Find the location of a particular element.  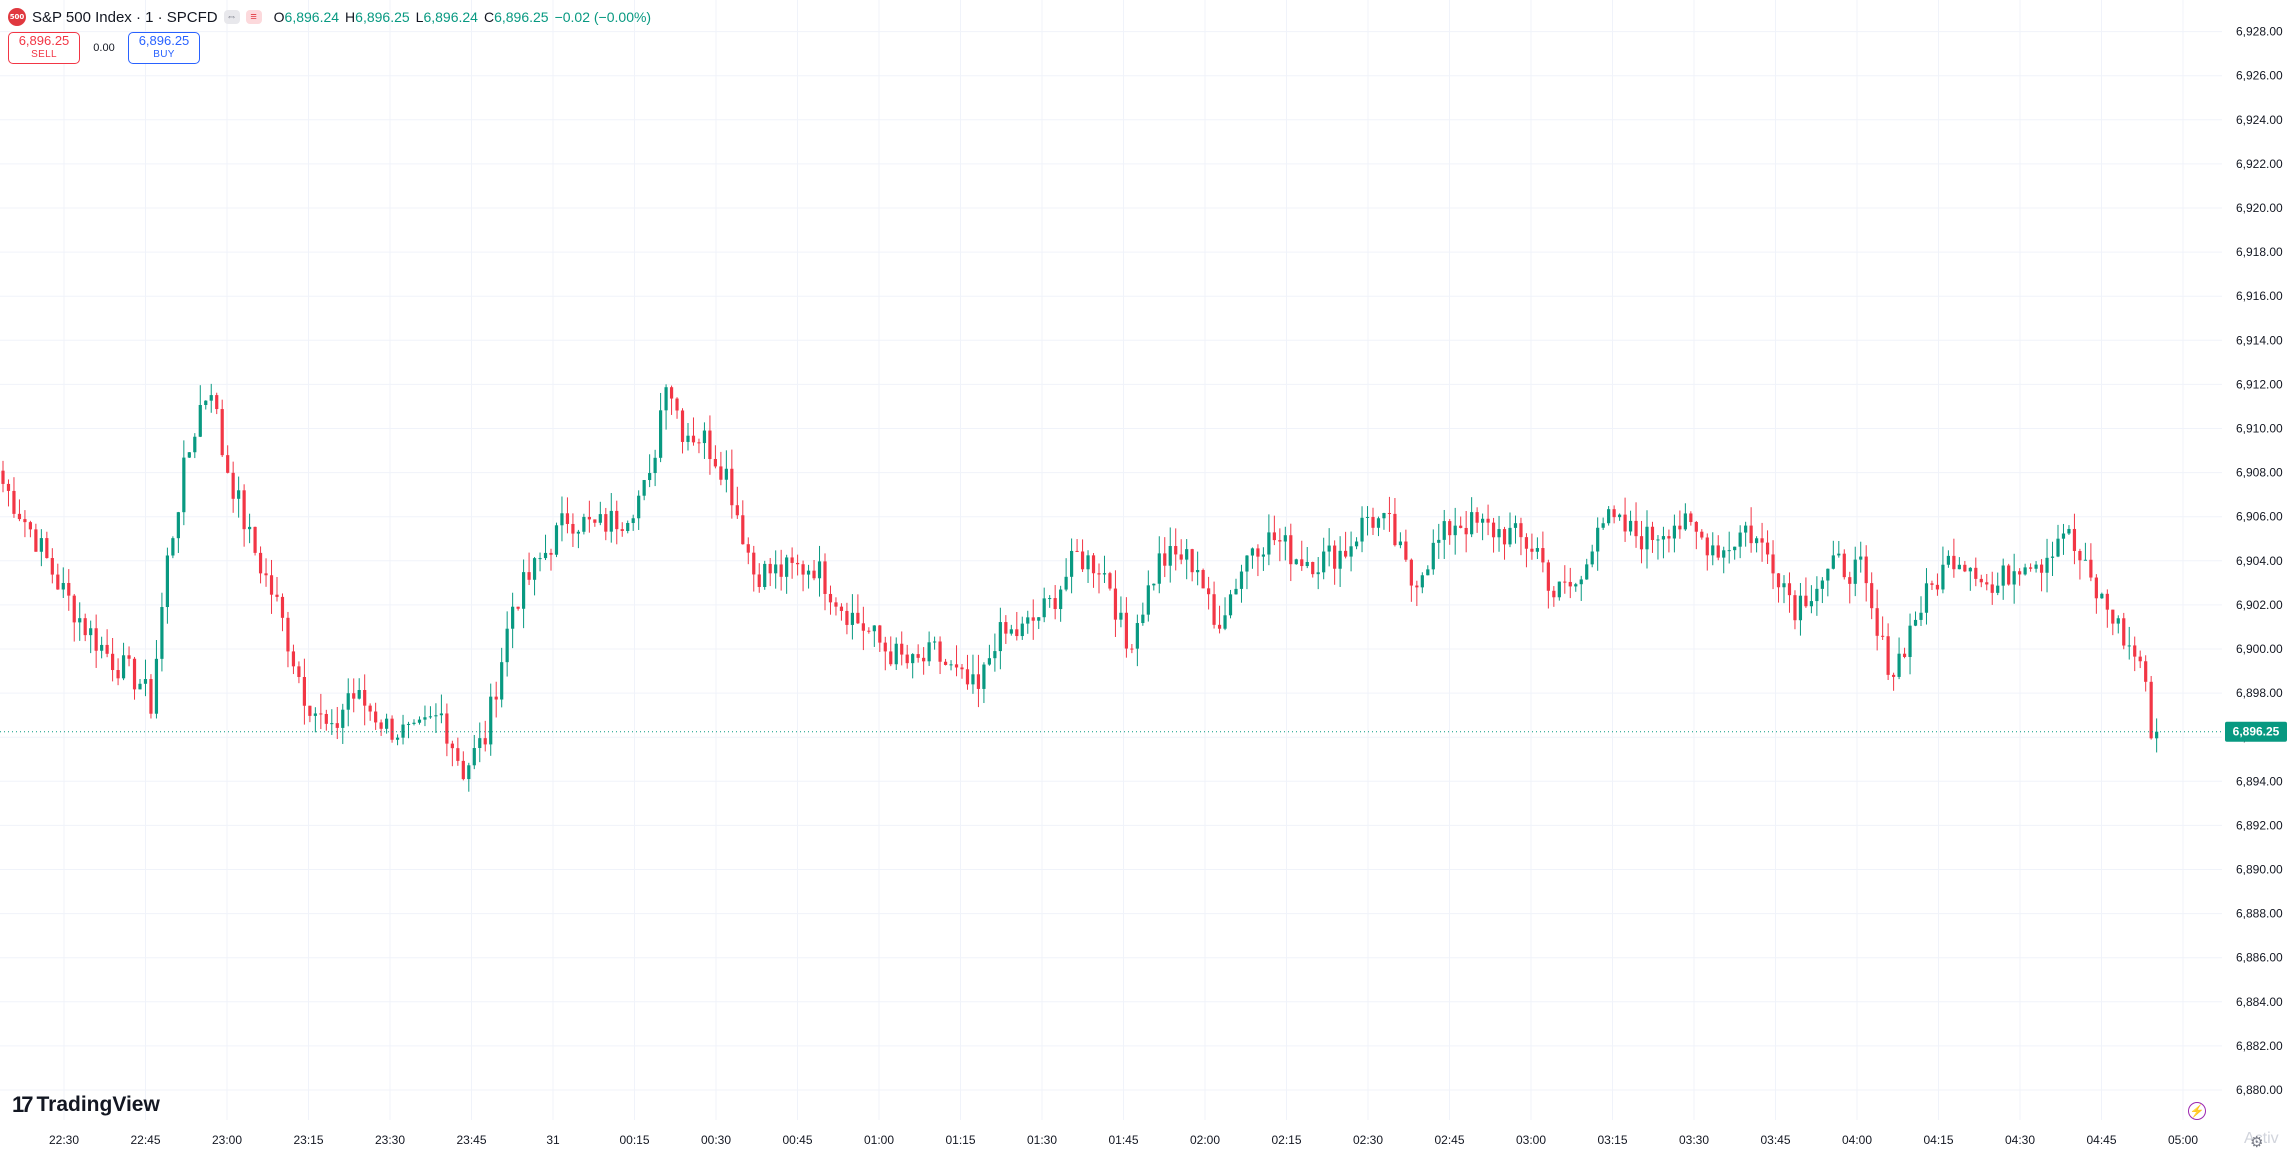

price-tick-label: 6,898.00 is located at coordinates (2259, 693).